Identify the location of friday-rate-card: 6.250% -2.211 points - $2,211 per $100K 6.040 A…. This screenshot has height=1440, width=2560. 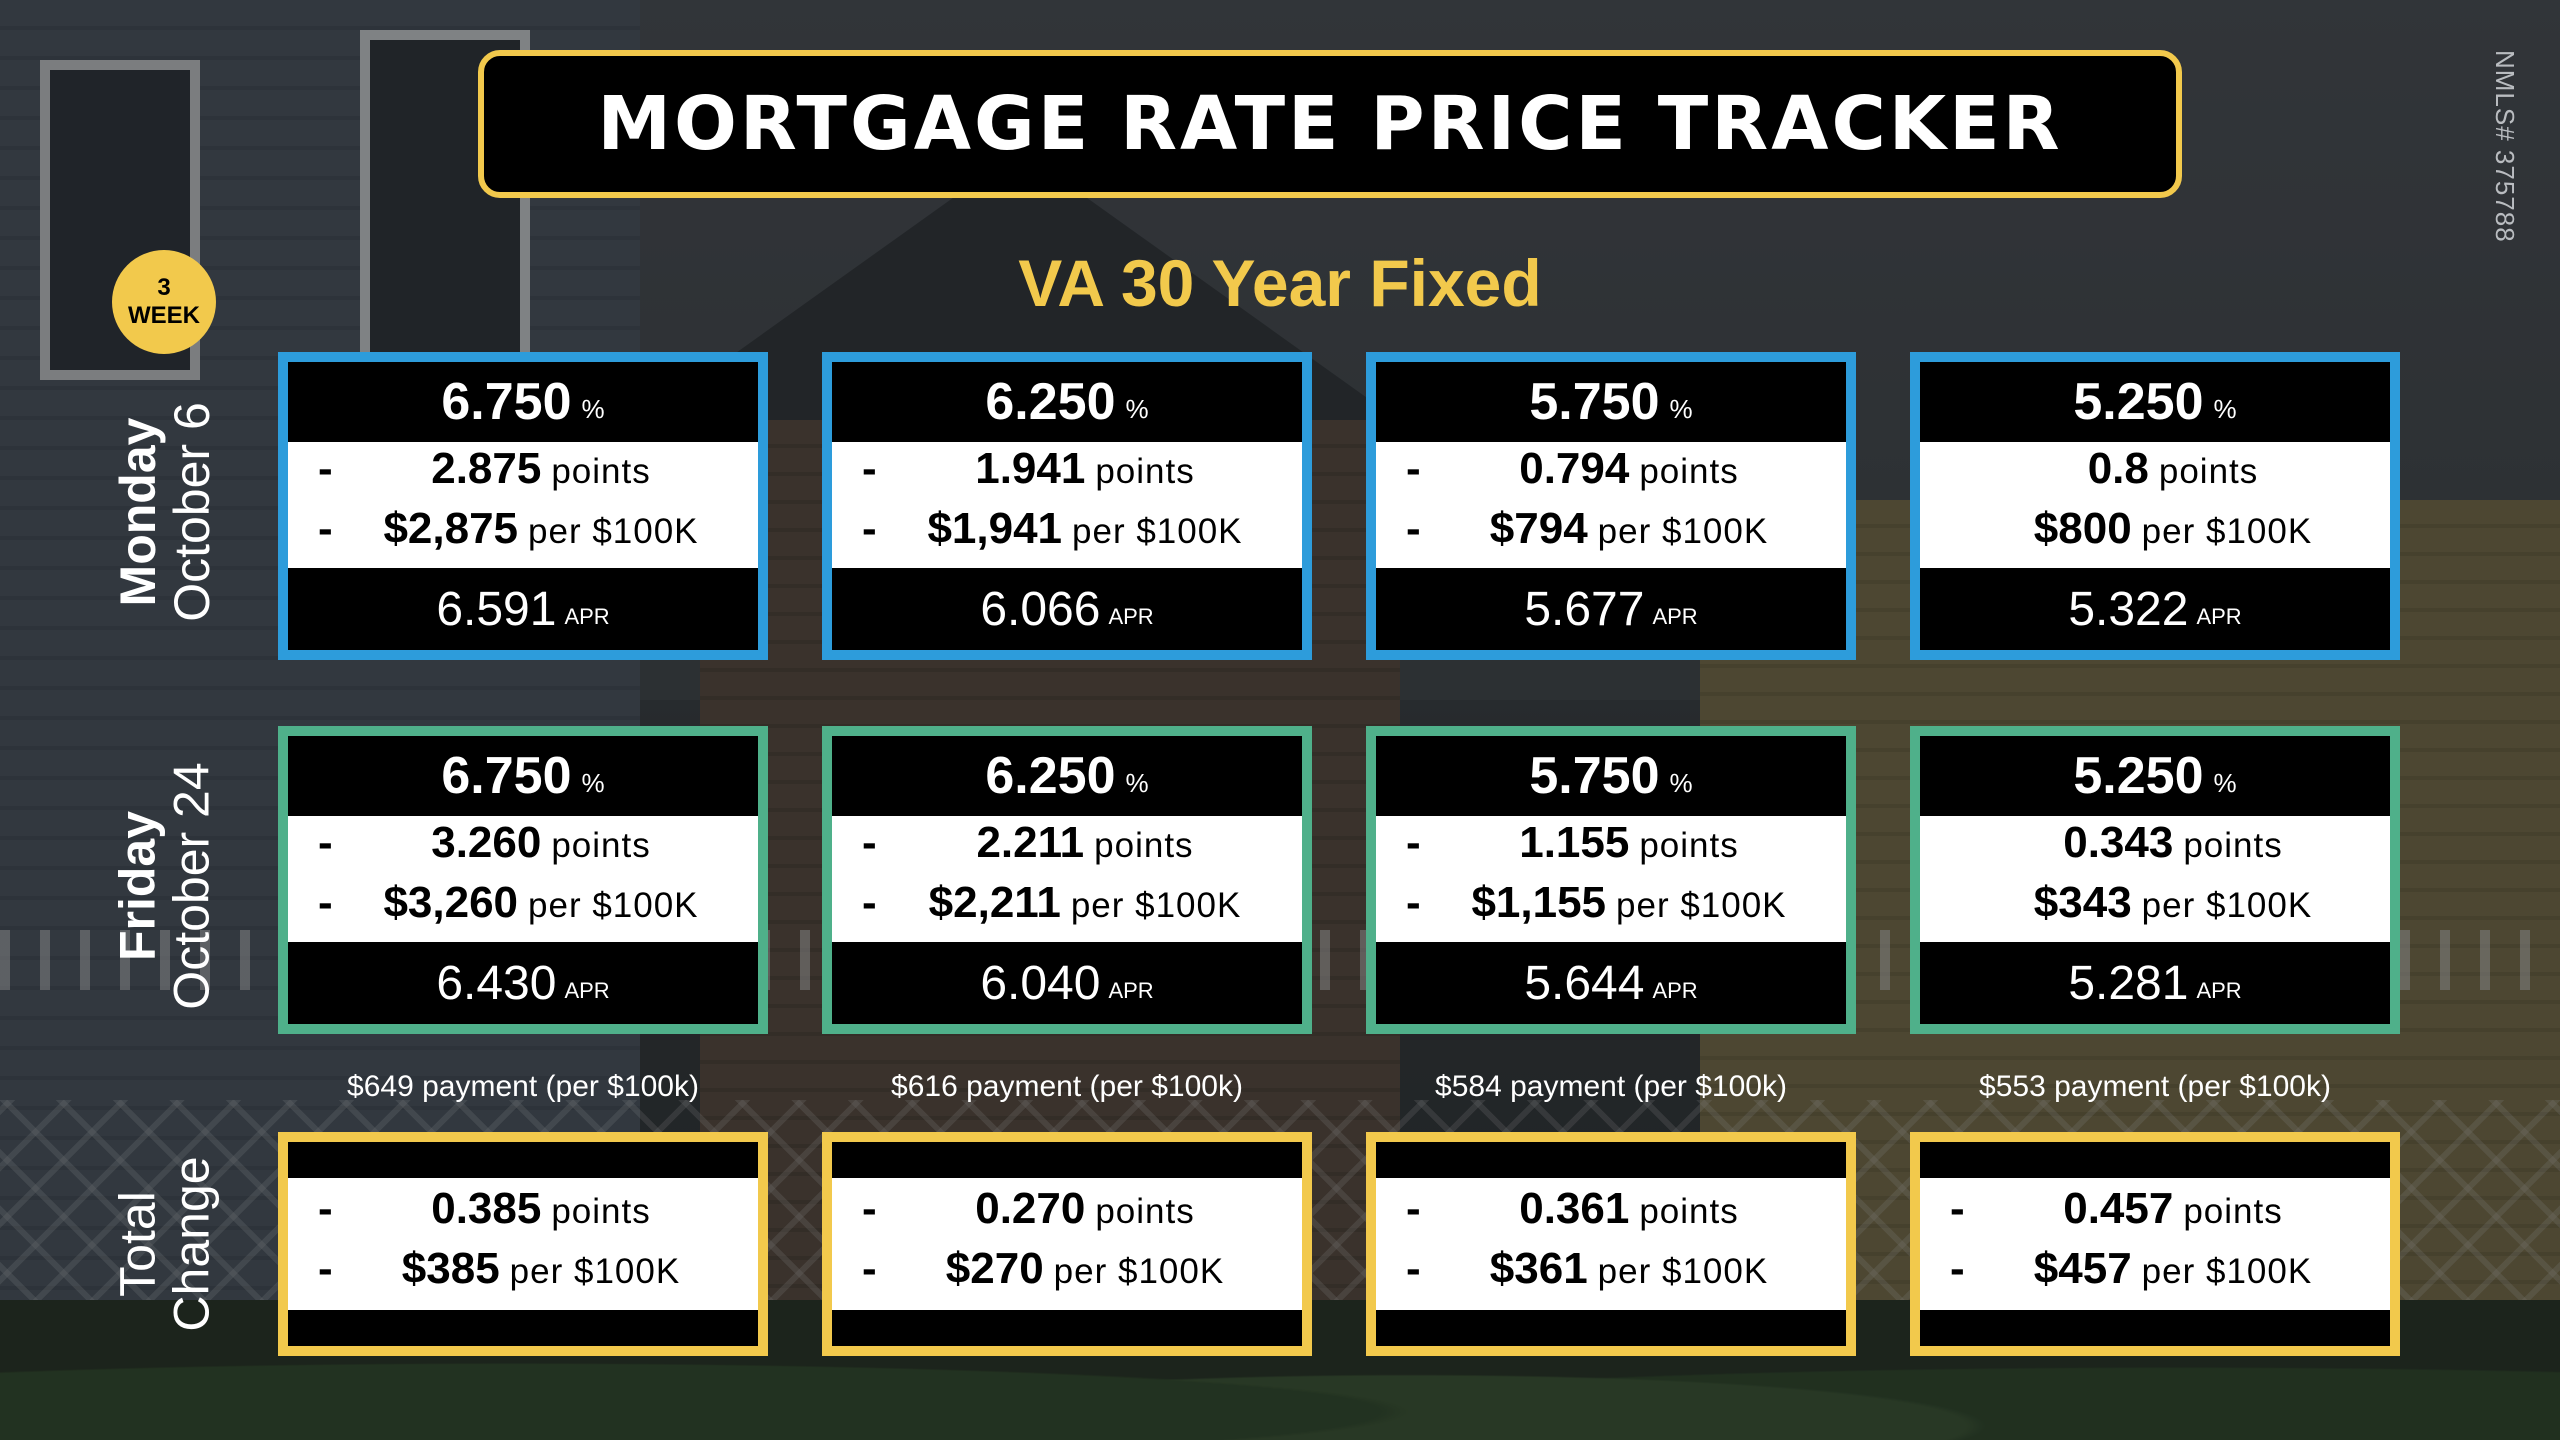
(1067, 880).